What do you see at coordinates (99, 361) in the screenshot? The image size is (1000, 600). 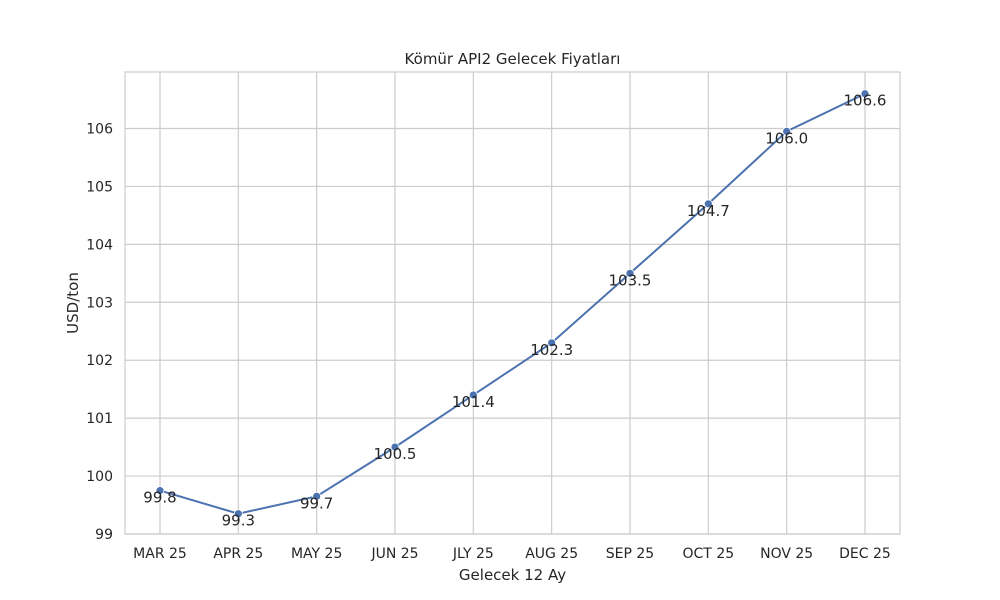 I see `y-tick-label: 102` at bounding box center [99, 361].